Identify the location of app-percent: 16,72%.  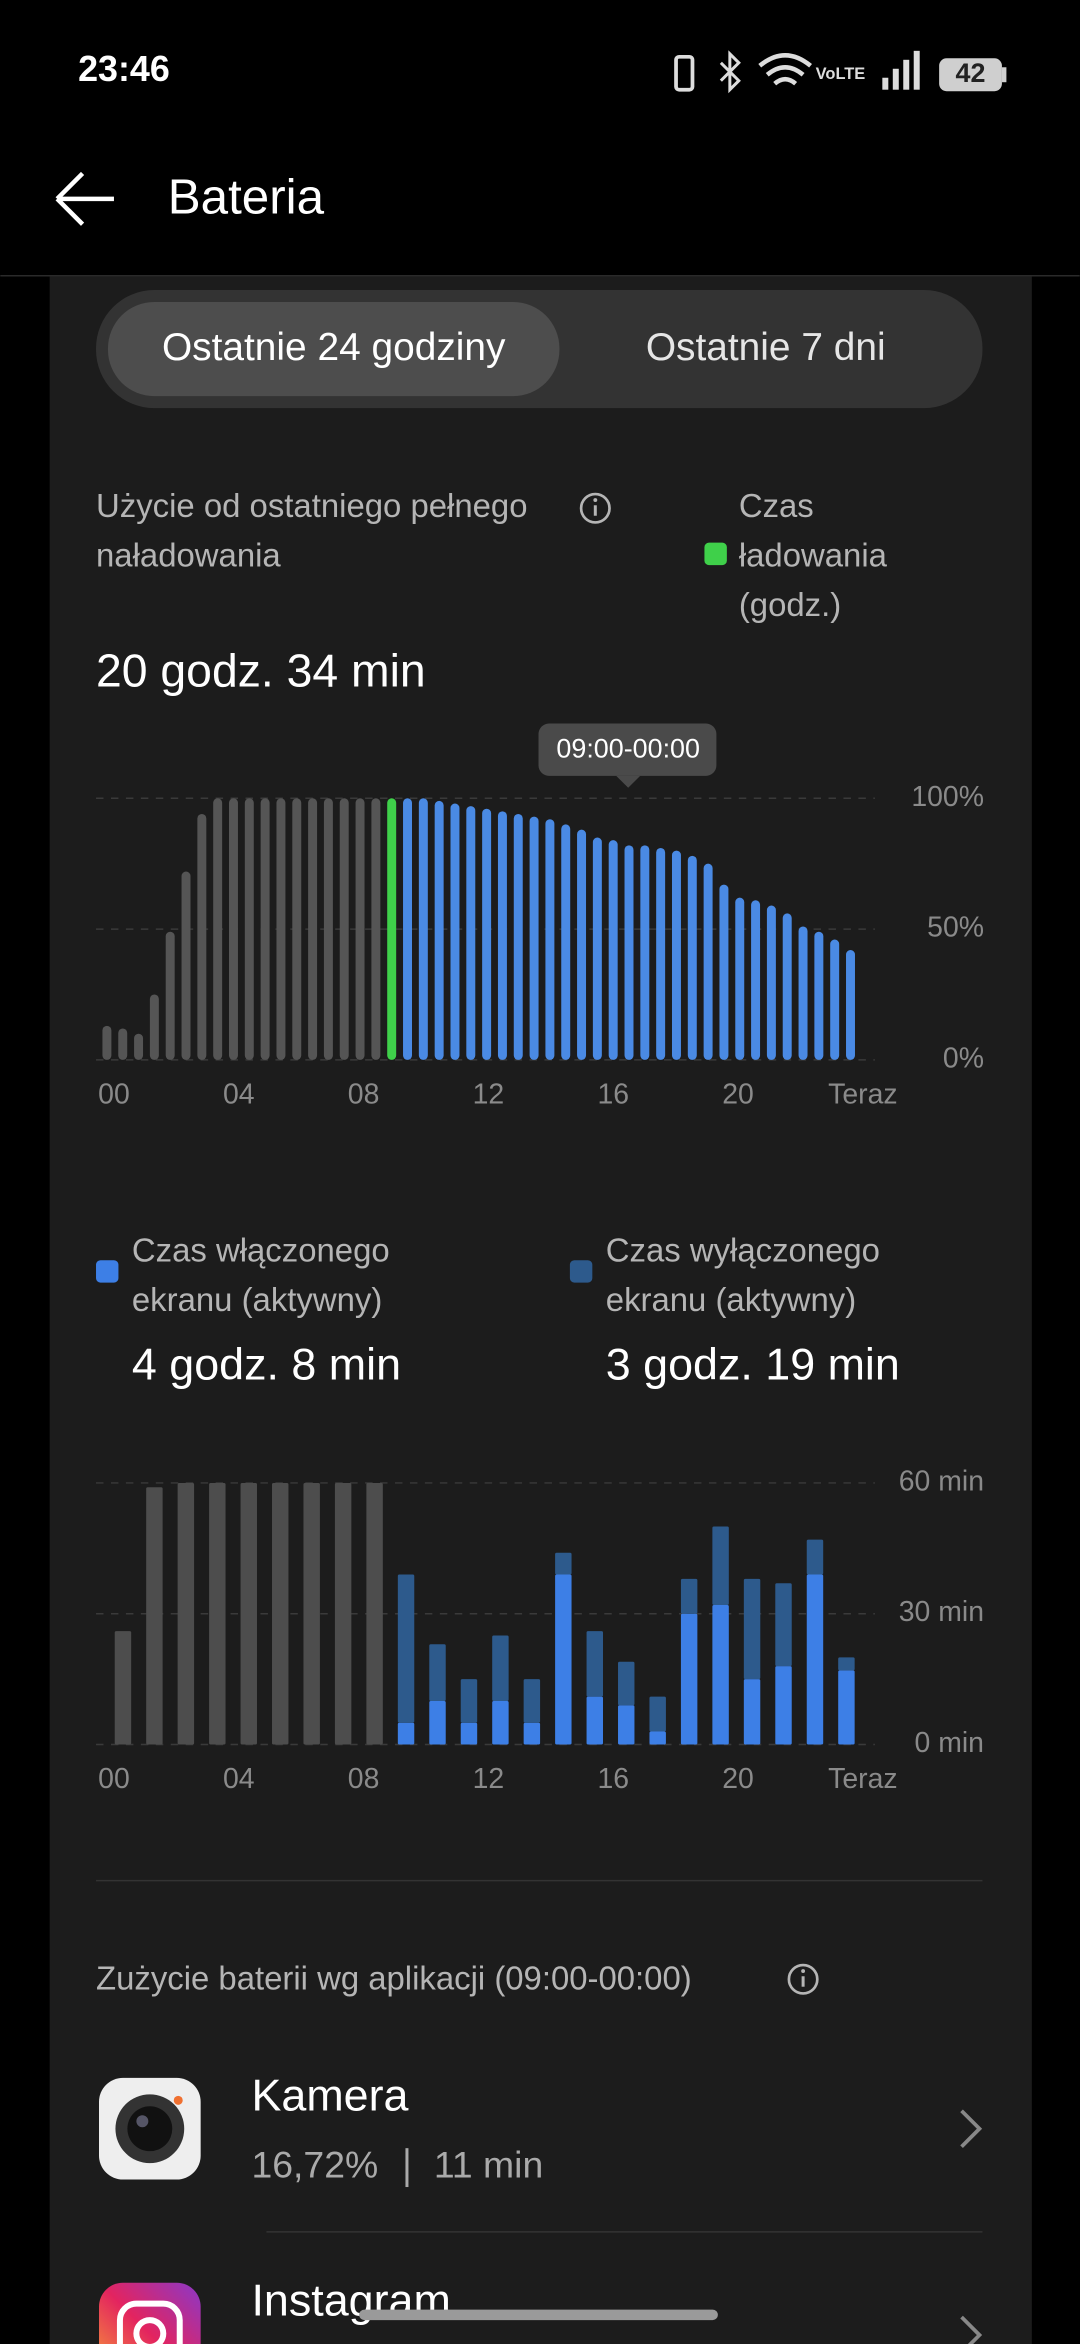
(314, 2164).